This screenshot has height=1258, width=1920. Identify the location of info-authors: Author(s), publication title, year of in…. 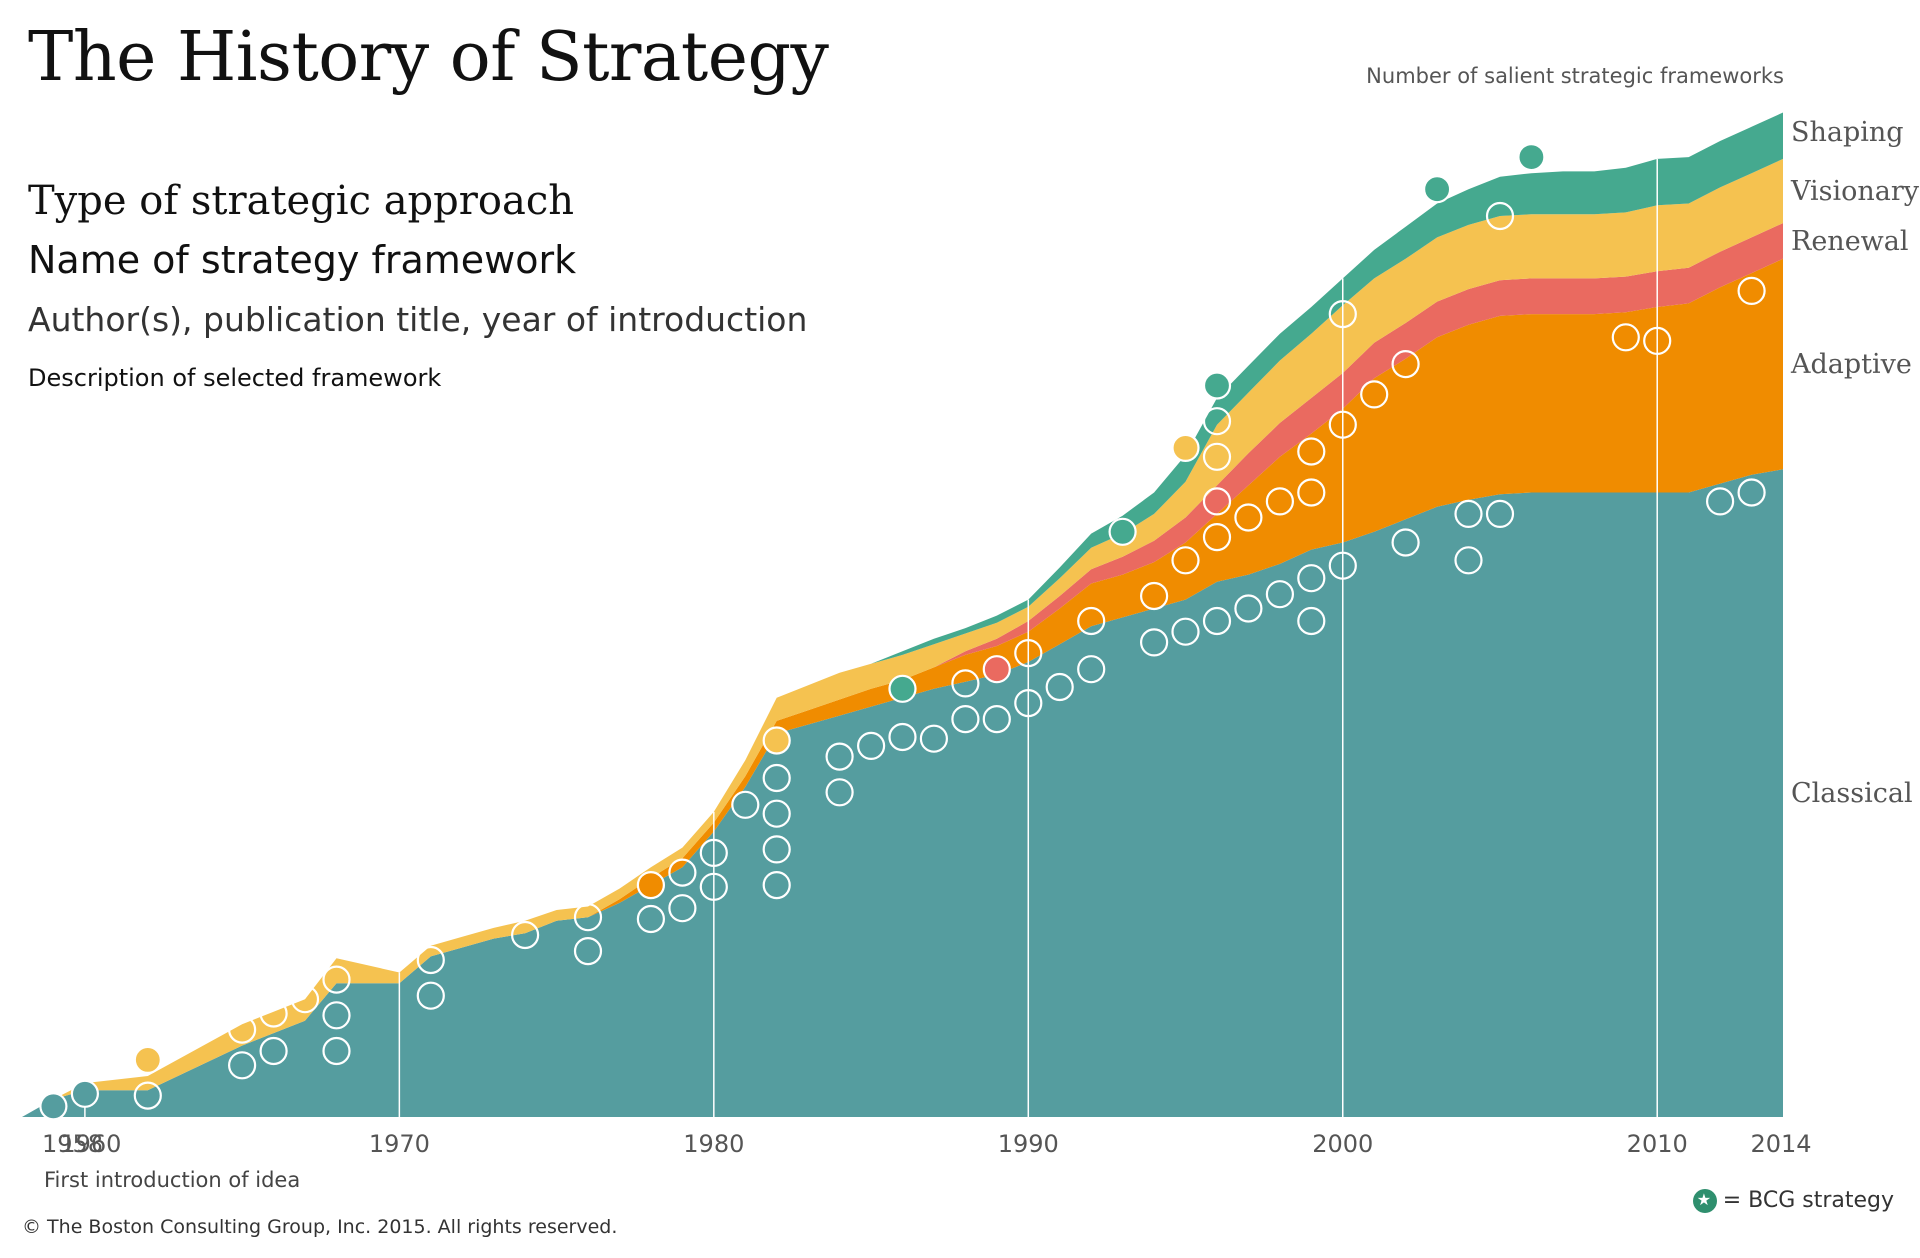
(418, 319).